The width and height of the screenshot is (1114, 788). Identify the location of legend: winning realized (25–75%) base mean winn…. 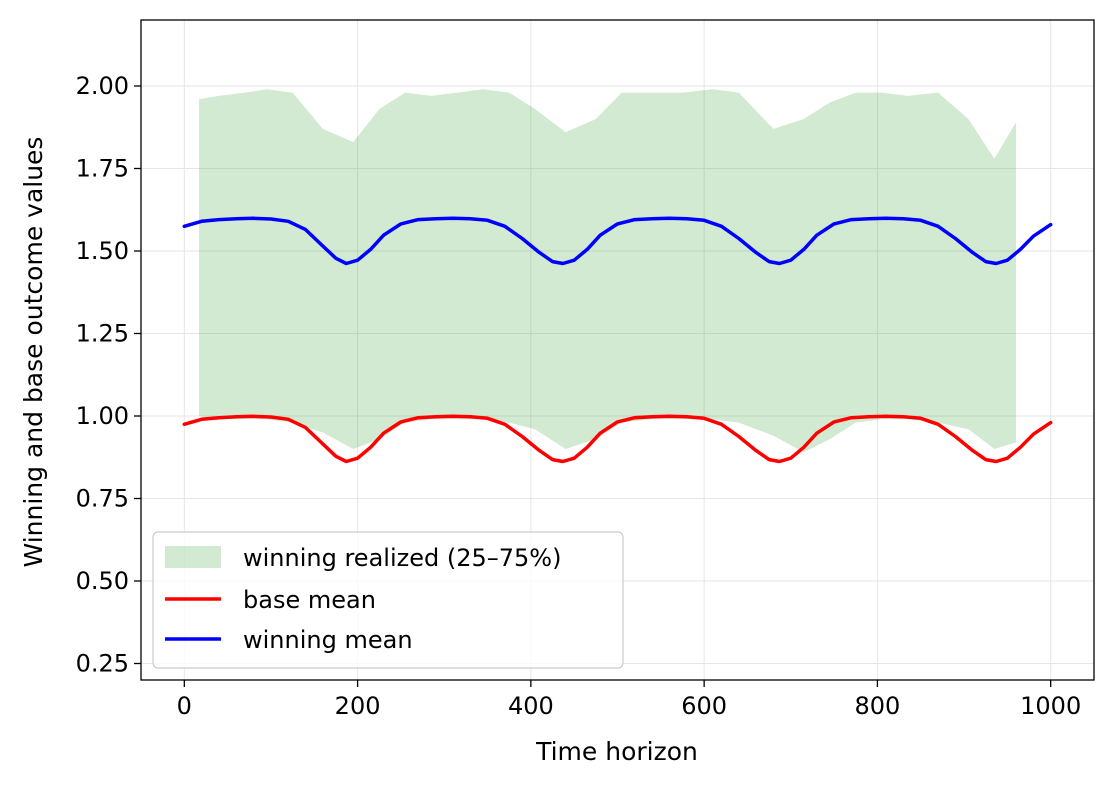
(388, 600).